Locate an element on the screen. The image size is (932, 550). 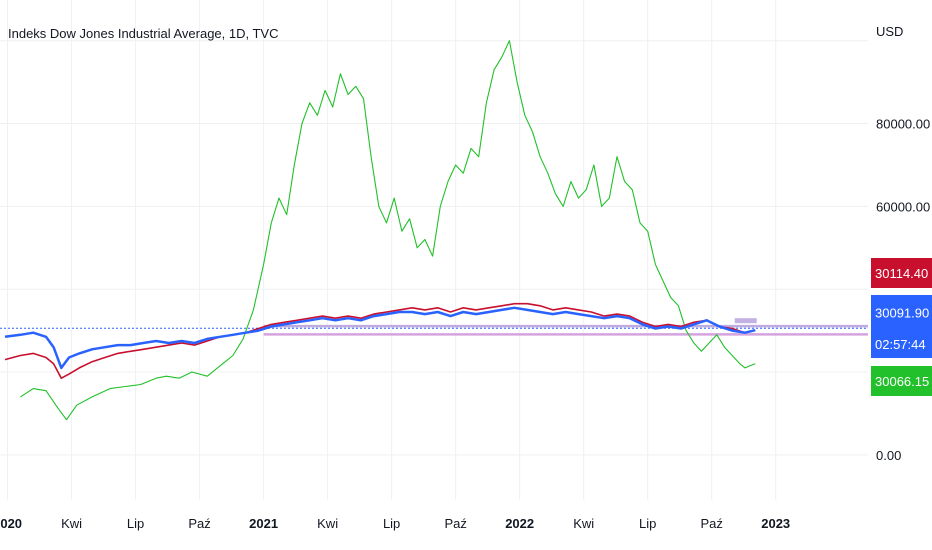
x-tick-label: 2020 is located at coordinates (11, 523).